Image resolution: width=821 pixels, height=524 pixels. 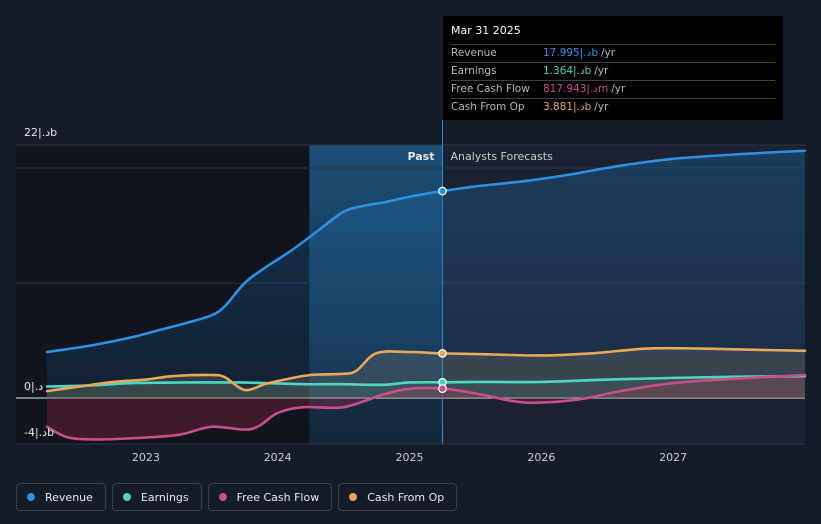 I want to click on series-line-cash-from-op, so click(x=426, y=369).